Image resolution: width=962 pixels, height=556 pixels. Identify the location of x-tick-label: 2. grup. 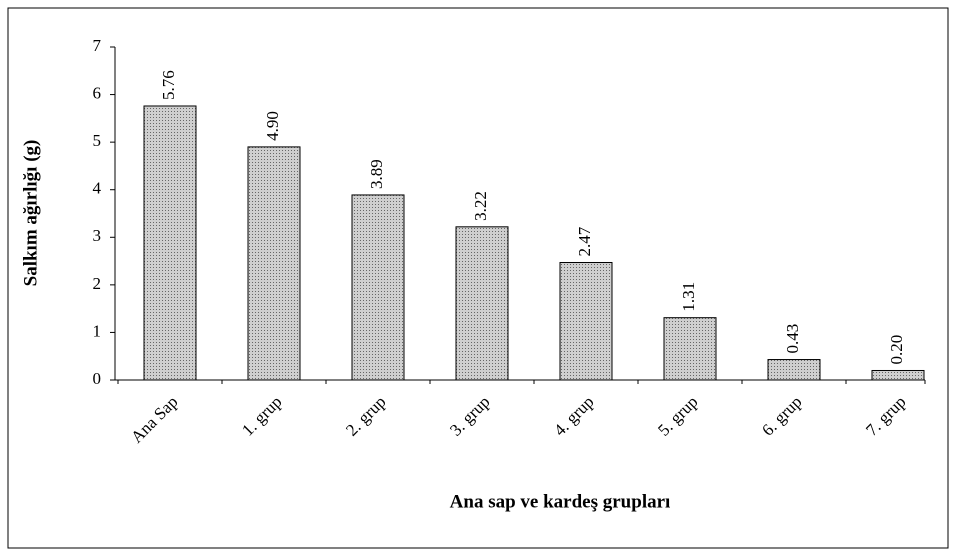
(365, 415).